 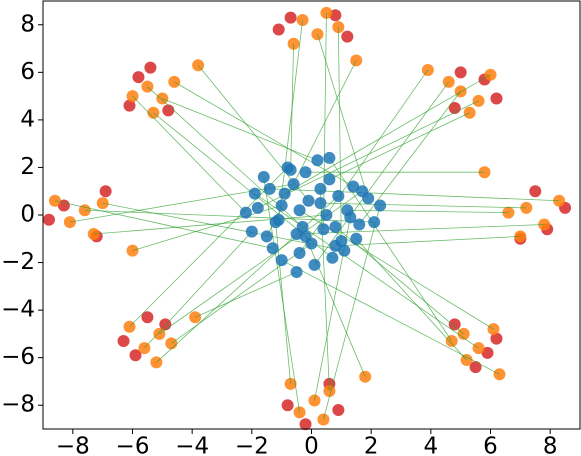 What do you see at coordinates (27, 119) in the screenshot?
I see `y-tick-label: 4` at bounding box center [27, 119].